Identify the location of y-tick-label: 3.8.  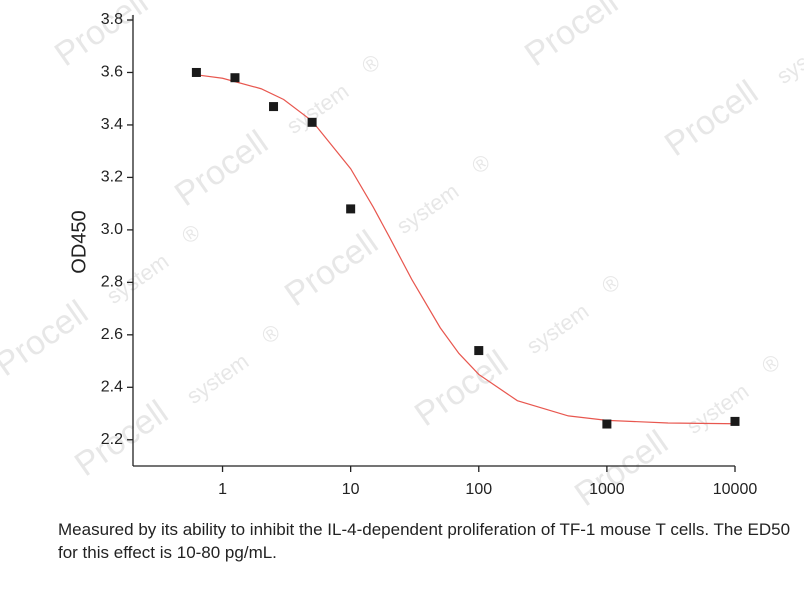
(112, 19).